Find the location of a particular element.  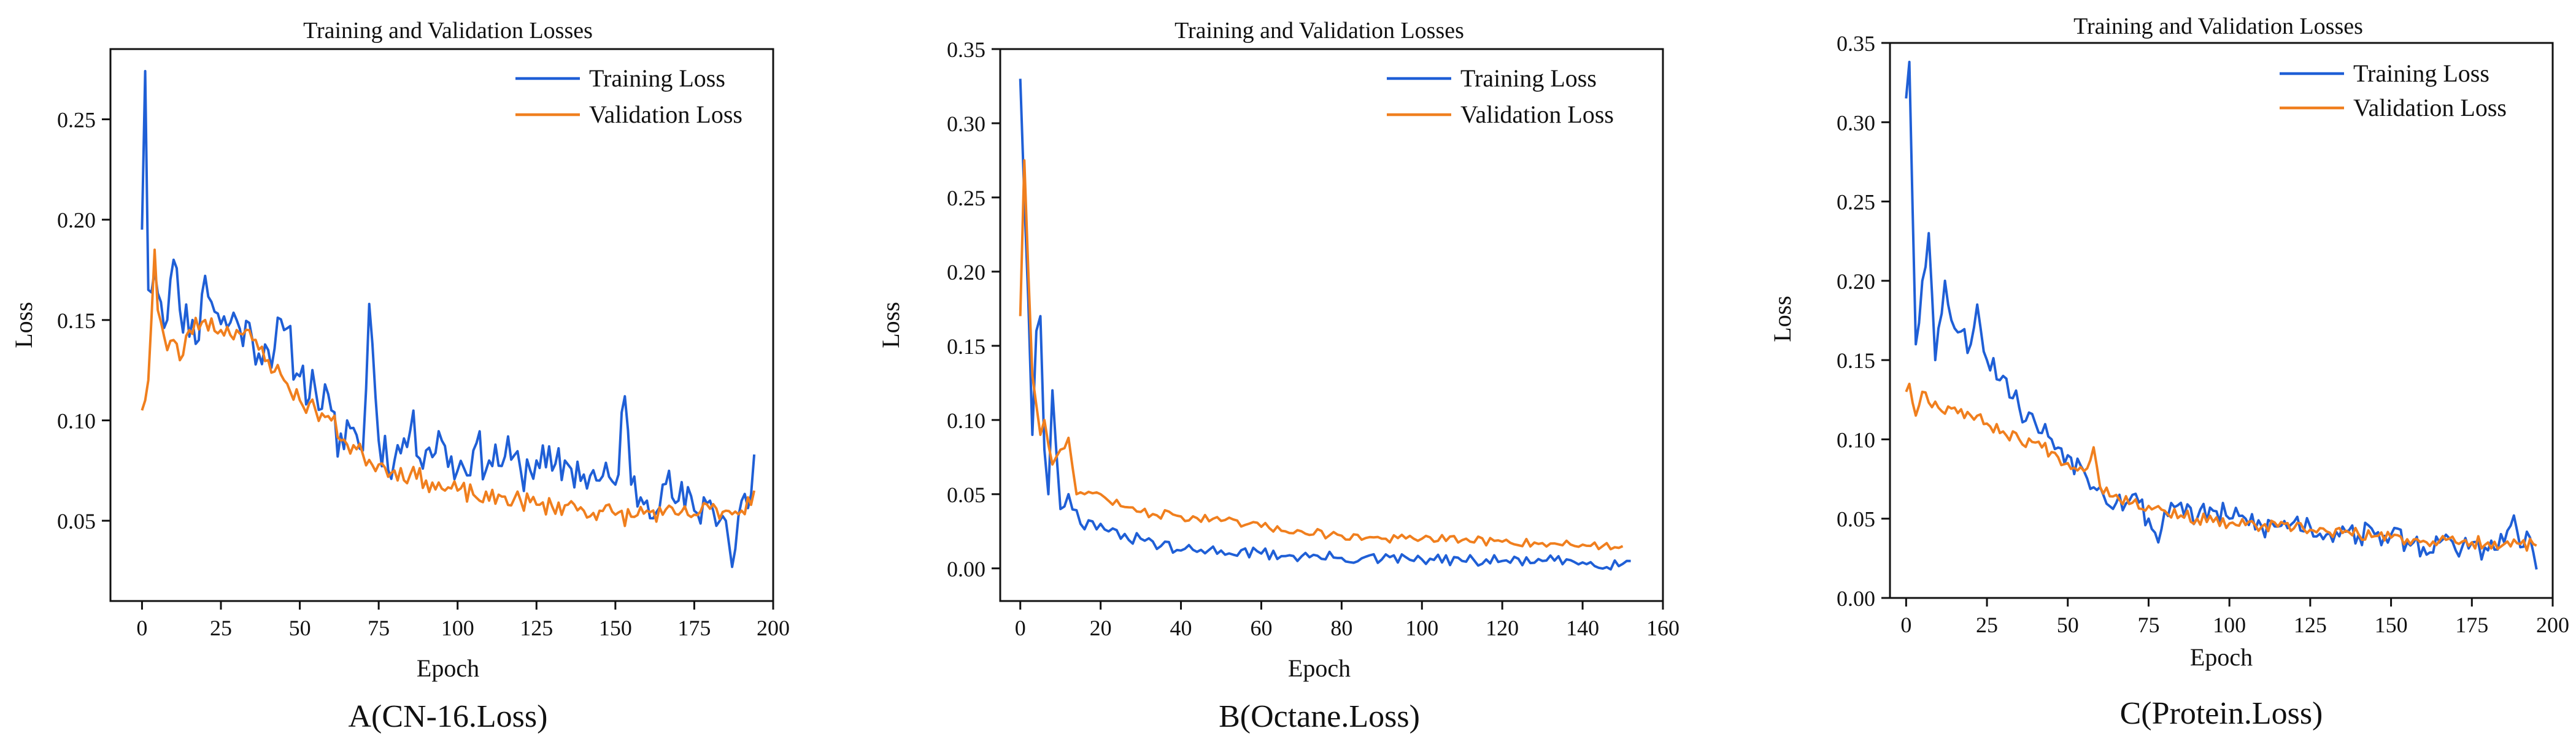

x-tick-label: 140 is located at coordinates (1582, 628).